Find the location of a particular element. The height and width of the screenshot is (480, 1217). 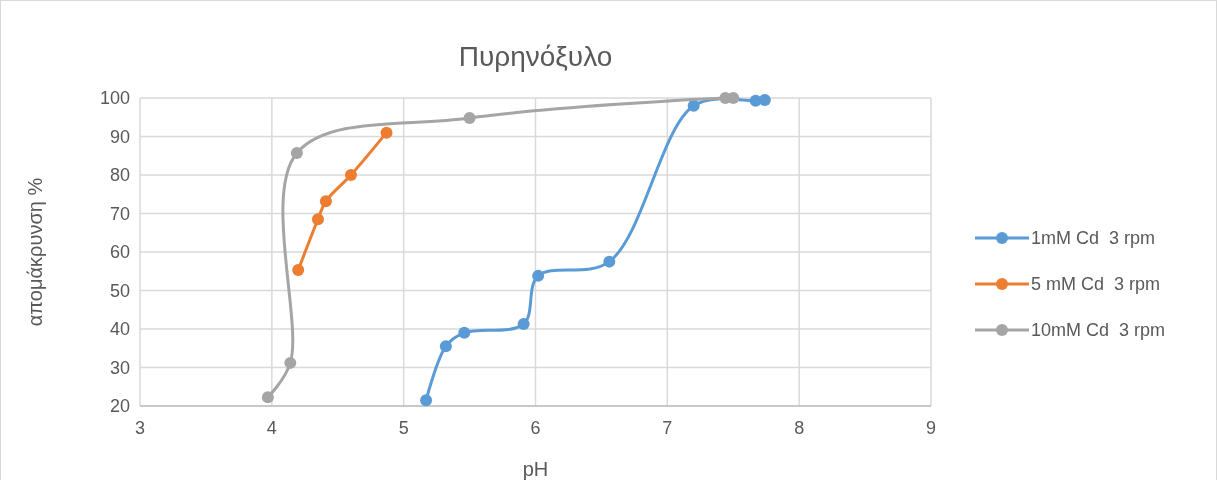

x-tick-label: 9 is located at coordinates (931, 428).